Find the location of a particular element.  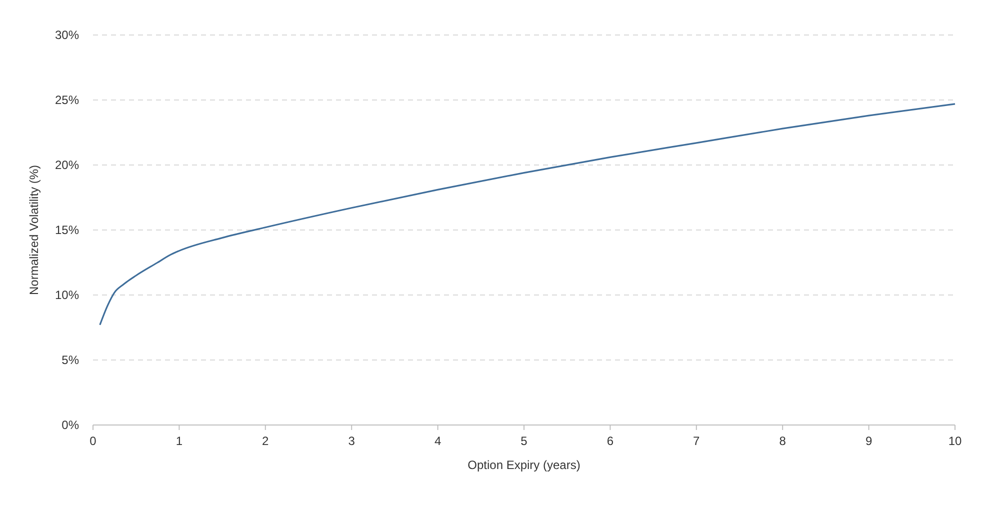

y-tick-label: 15% is located at coordinates (67, 230).